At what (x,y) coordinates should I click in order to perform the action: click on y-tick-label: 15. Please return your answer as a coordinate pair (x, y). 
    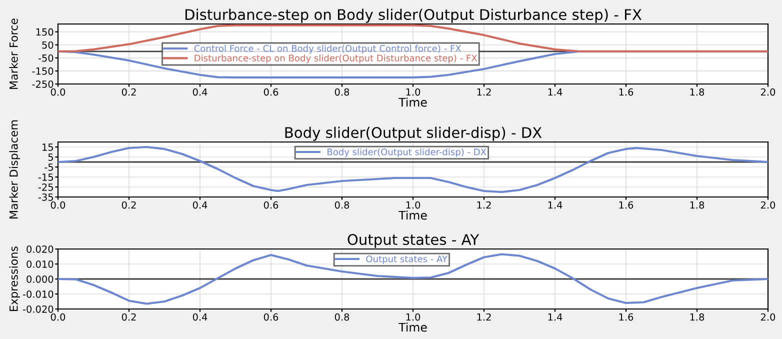
    Looking at the image, I should click on (47, 147).